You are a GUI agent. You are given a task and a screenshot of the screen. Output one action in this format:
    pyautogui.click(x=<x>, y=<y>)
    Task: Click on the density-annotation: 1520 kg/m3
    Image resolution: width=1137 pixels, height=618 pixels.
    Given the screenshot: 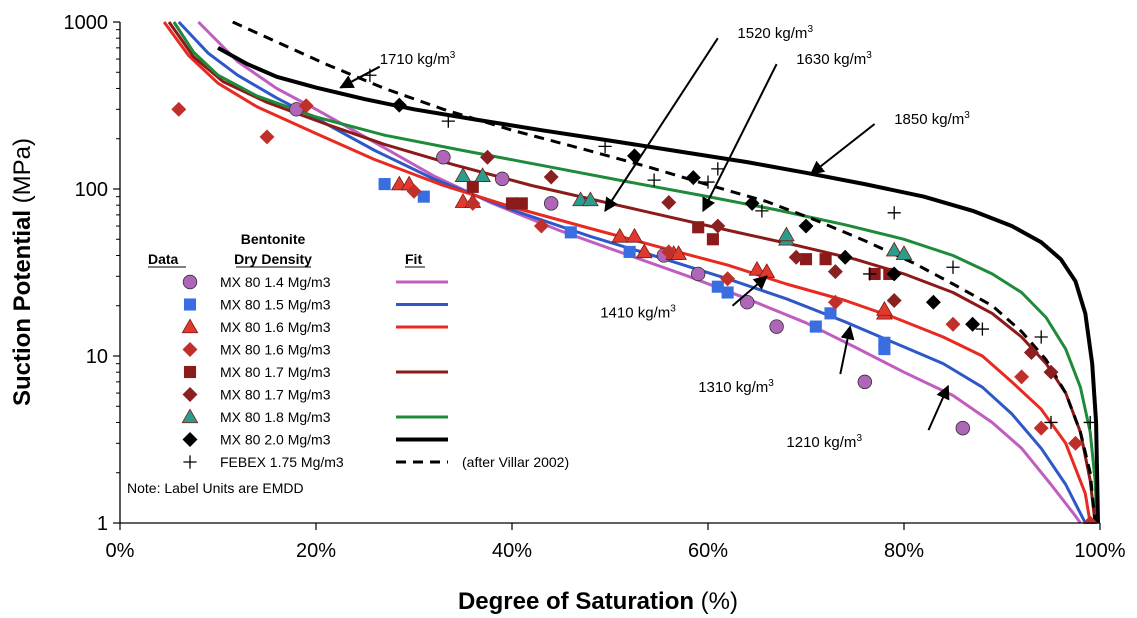 What is the action you would take?
    pyautogui.click(x=775, y=33)
    